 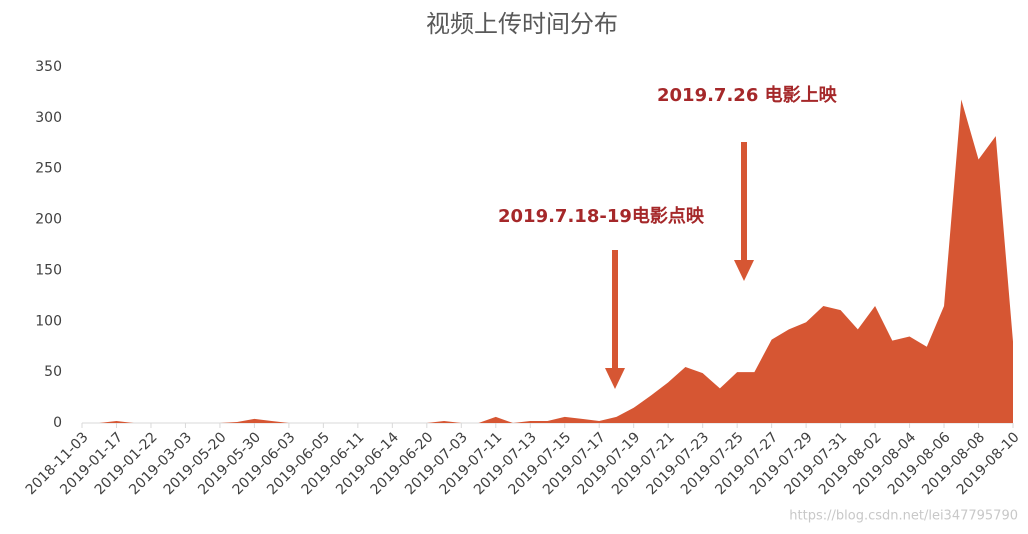 What do you see at coordinates (747, 95) in the screenshot?
I see `annotation: 2019.7.26 电影上映` at bounding box center [747, 95].